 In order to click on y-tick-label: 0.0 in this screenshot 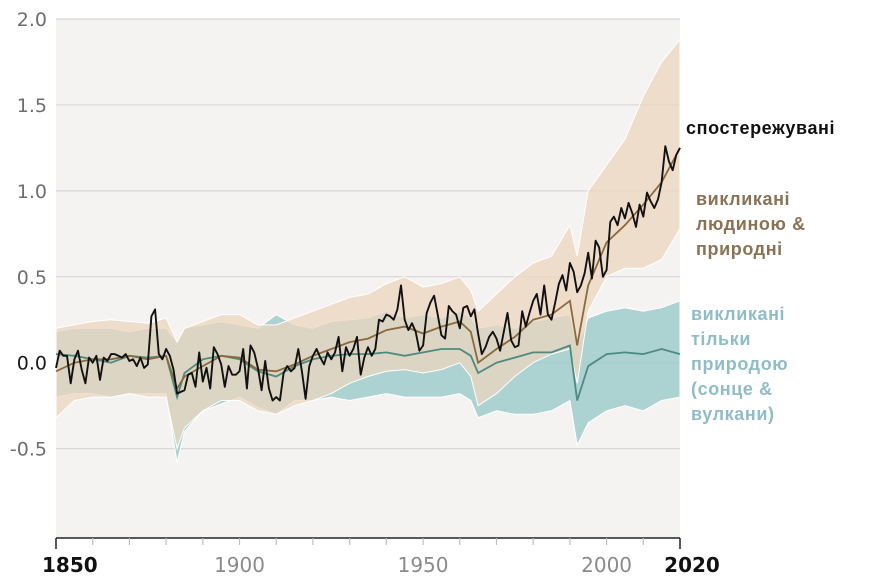, I will do `click(32, 364)`.